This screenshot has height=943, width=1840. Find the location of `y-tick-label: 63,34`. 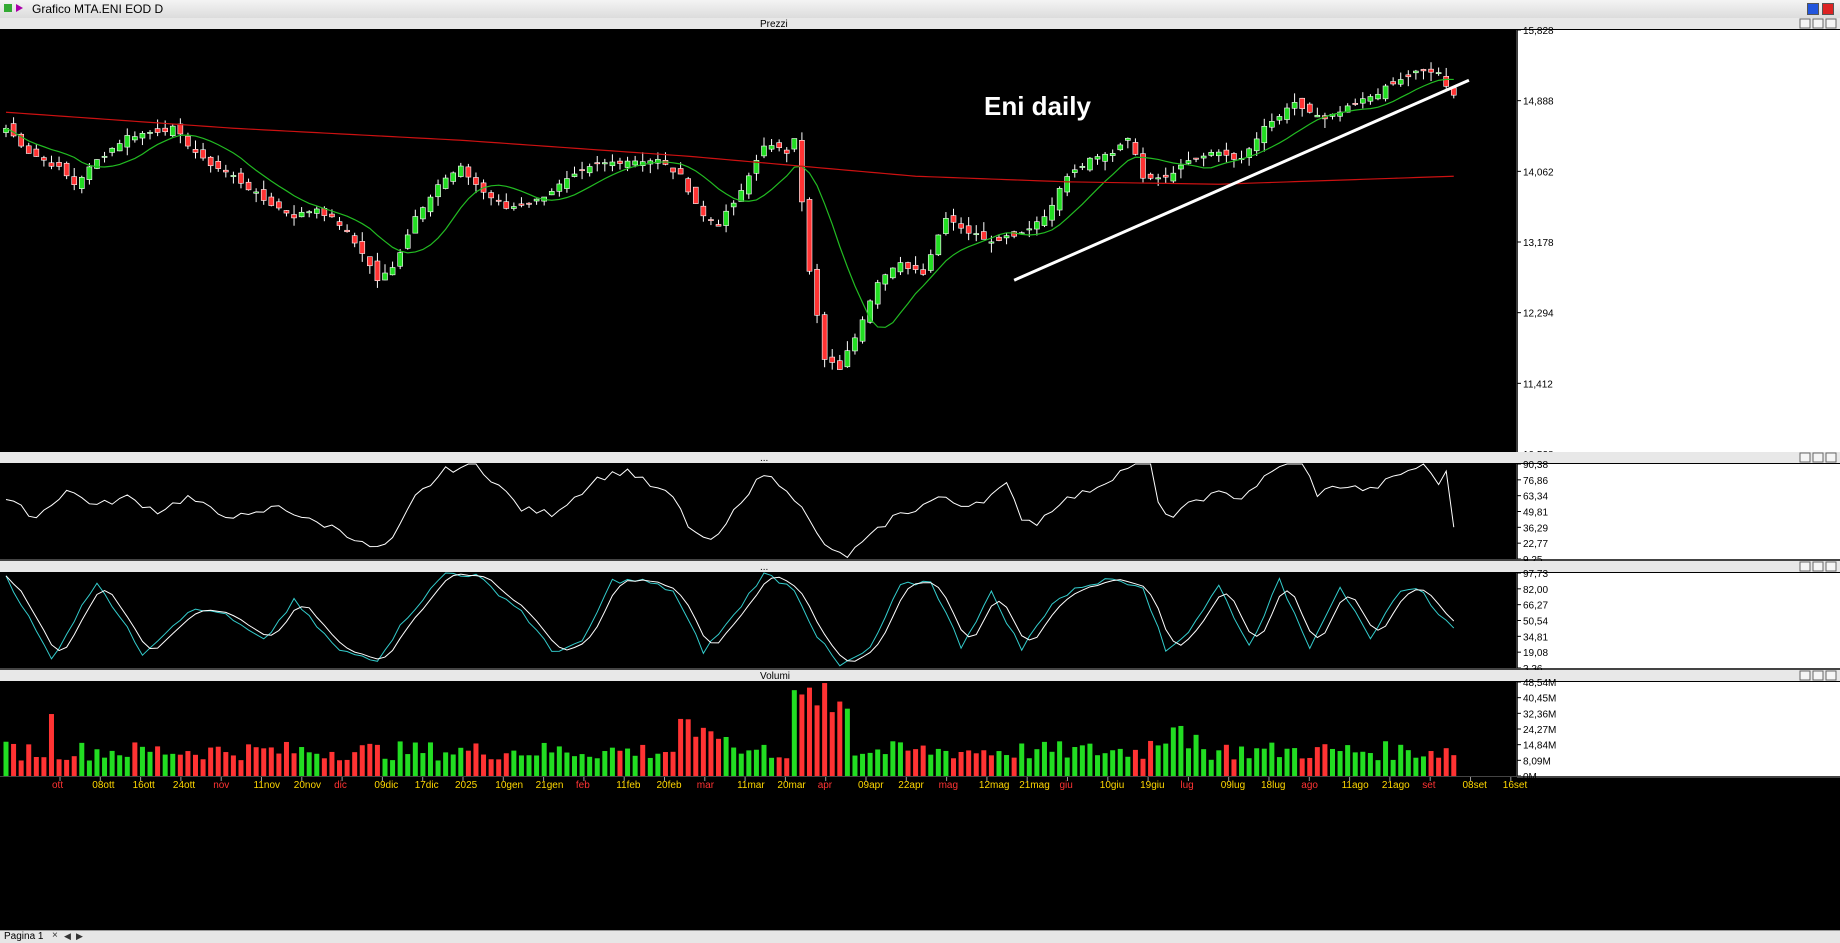

y-tick-label: 63,34 is located at coordinates (1535, 497).